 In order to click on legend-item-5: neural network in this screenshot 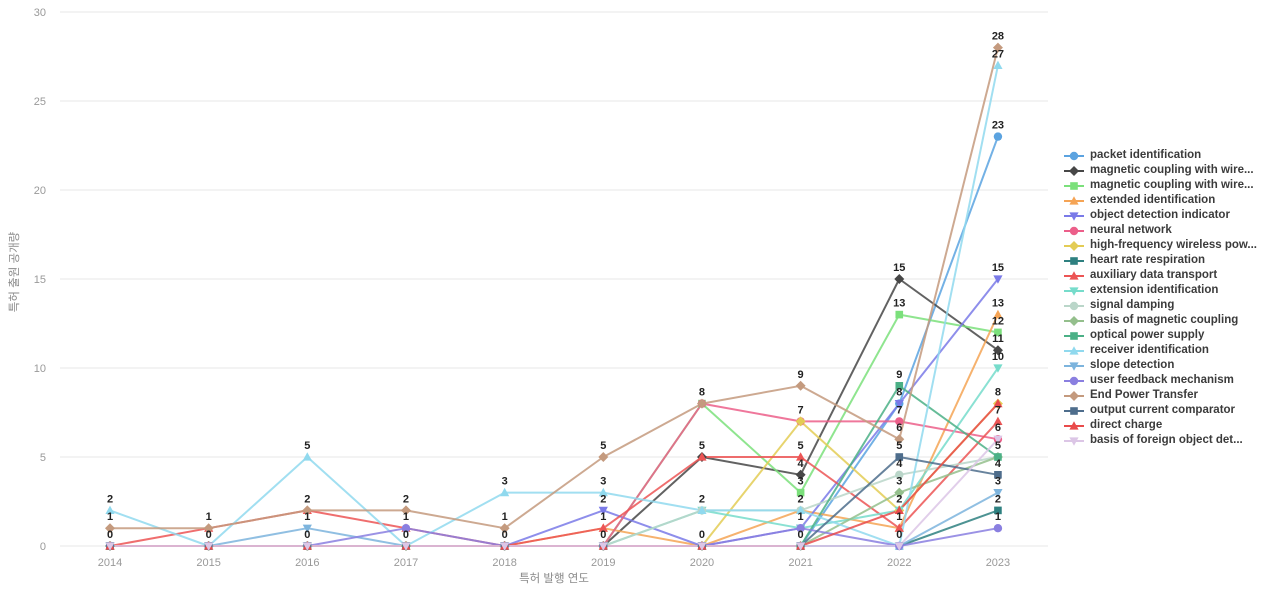, I will do `click(1160, 230)`.